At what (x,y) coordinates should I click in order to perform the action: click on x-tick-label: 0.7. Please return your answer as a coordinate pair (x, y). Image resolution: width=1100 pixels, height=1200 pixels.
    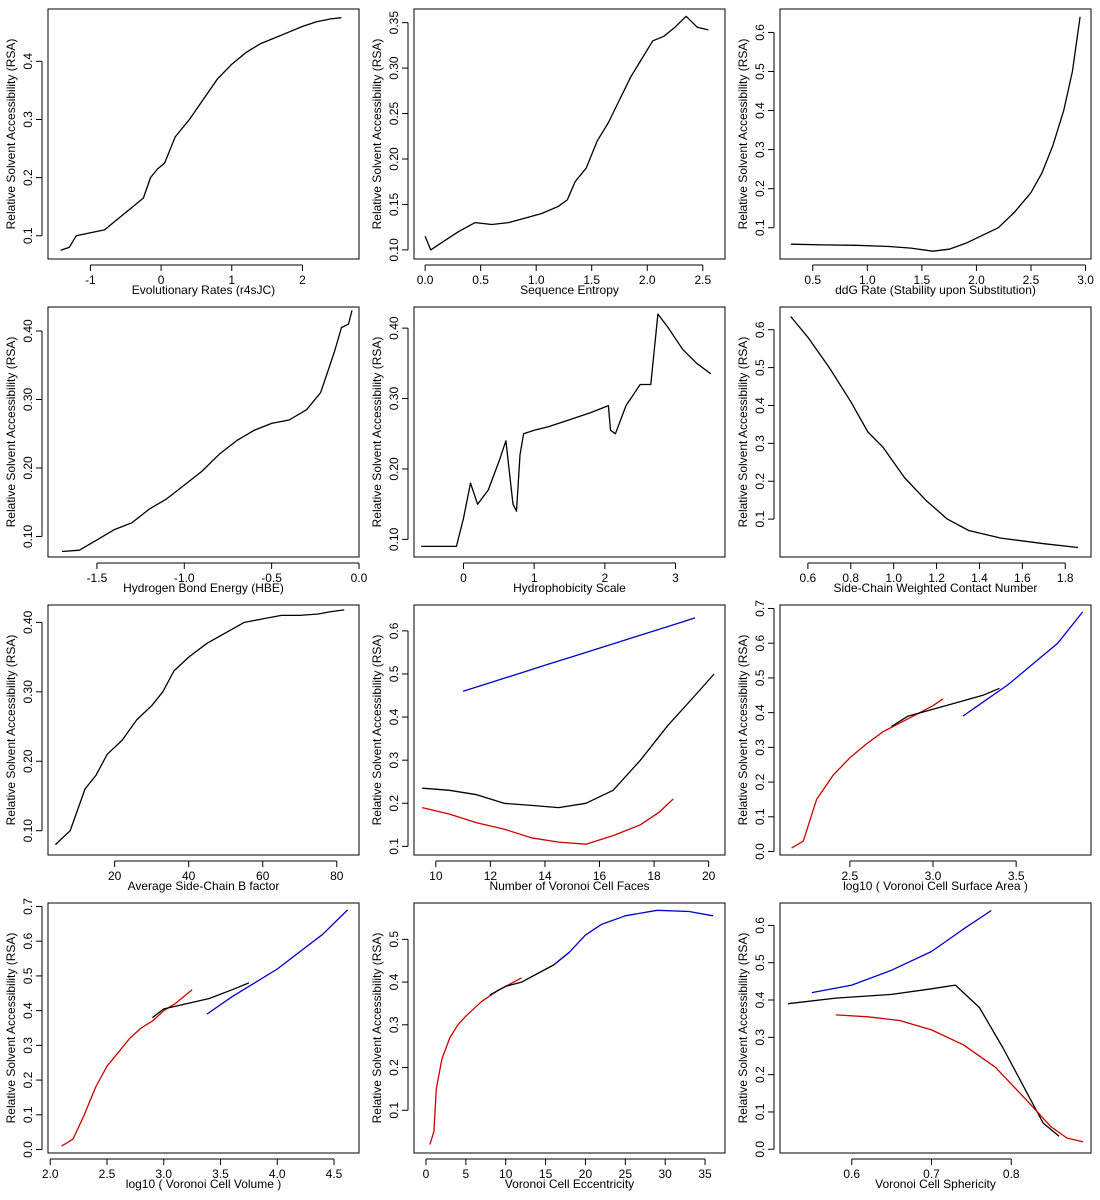
    Looking at the image, I should click on (931, 1174).